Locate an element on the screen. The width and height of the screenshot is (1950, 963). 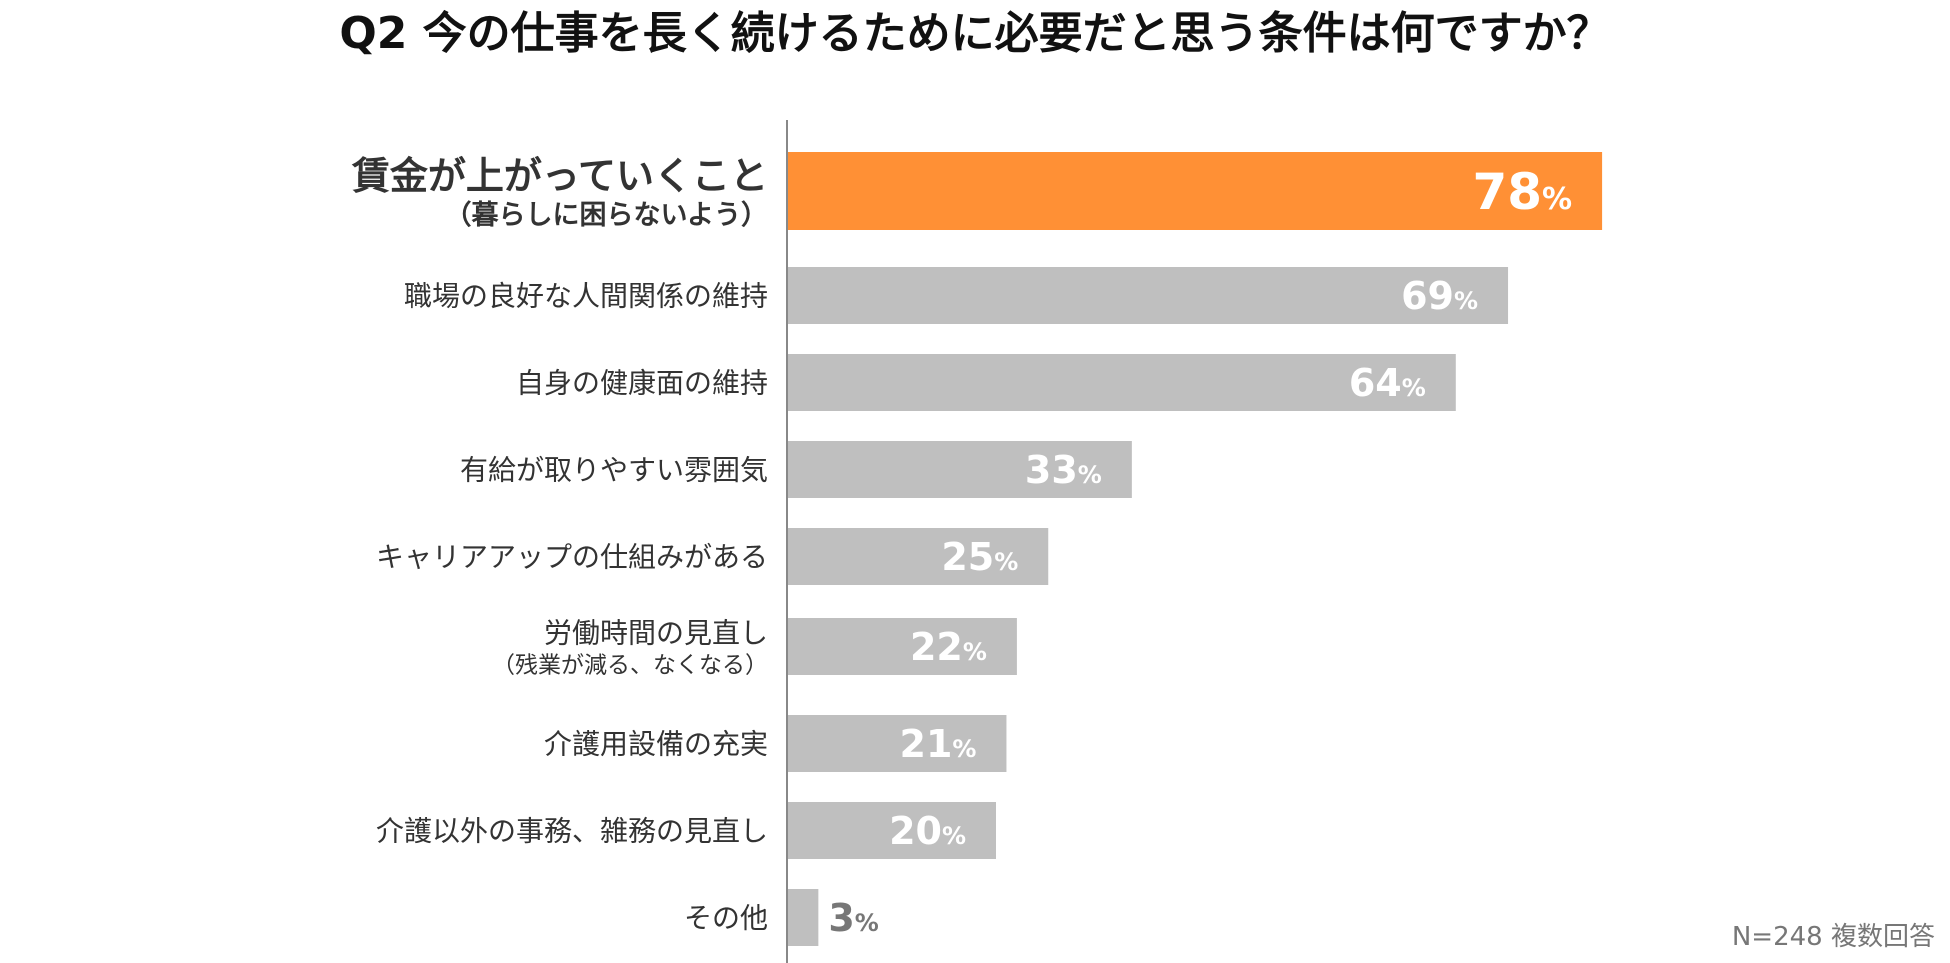
category-label-0: 賃金が上がっていくこと is located at coordinates (559, 176).